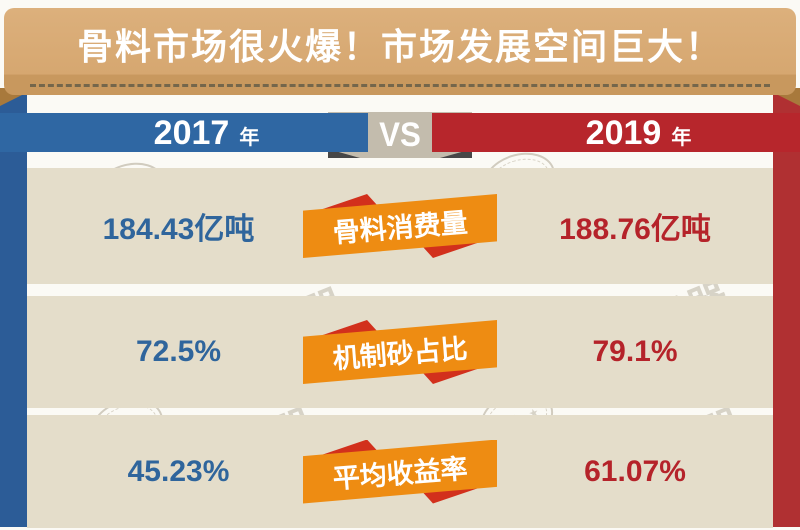 The height and width of the screenshot is (530, 800). What do you see at coordinates (191, 132) in the screenshot?
I see `year-2017-label: 2017` at bounding box center [191, 132].